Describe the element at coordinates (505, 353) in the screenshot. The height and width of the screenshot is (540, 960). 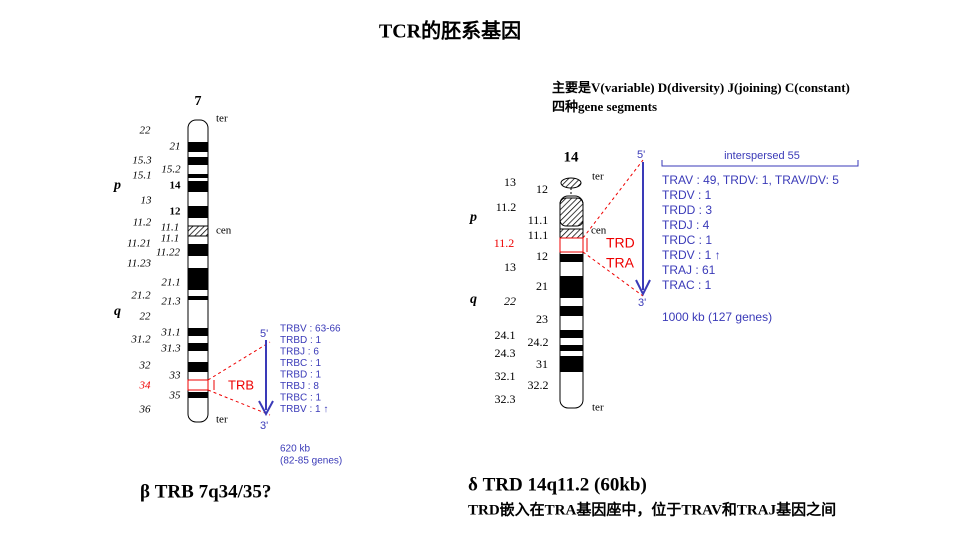
I see `band-label: 24.3` at that location.